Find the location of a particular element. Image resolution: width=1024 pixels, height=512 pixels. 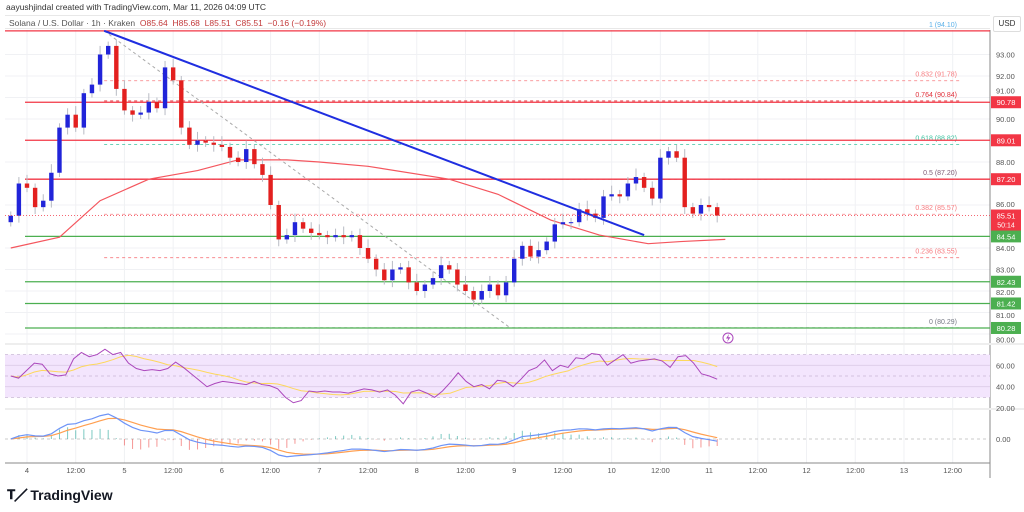

rsi-ma-line is located at coordinates (364, 375).